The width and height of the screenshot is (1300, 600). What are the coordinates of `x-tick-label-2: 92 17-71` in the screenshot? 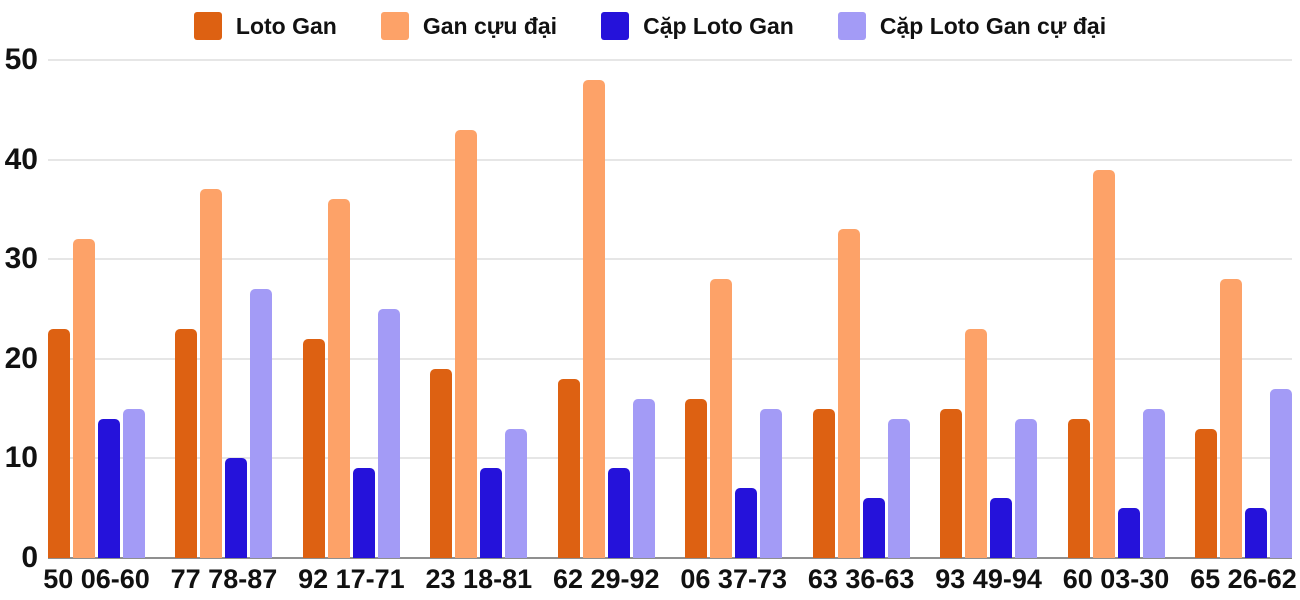 It's located at (351, 579).